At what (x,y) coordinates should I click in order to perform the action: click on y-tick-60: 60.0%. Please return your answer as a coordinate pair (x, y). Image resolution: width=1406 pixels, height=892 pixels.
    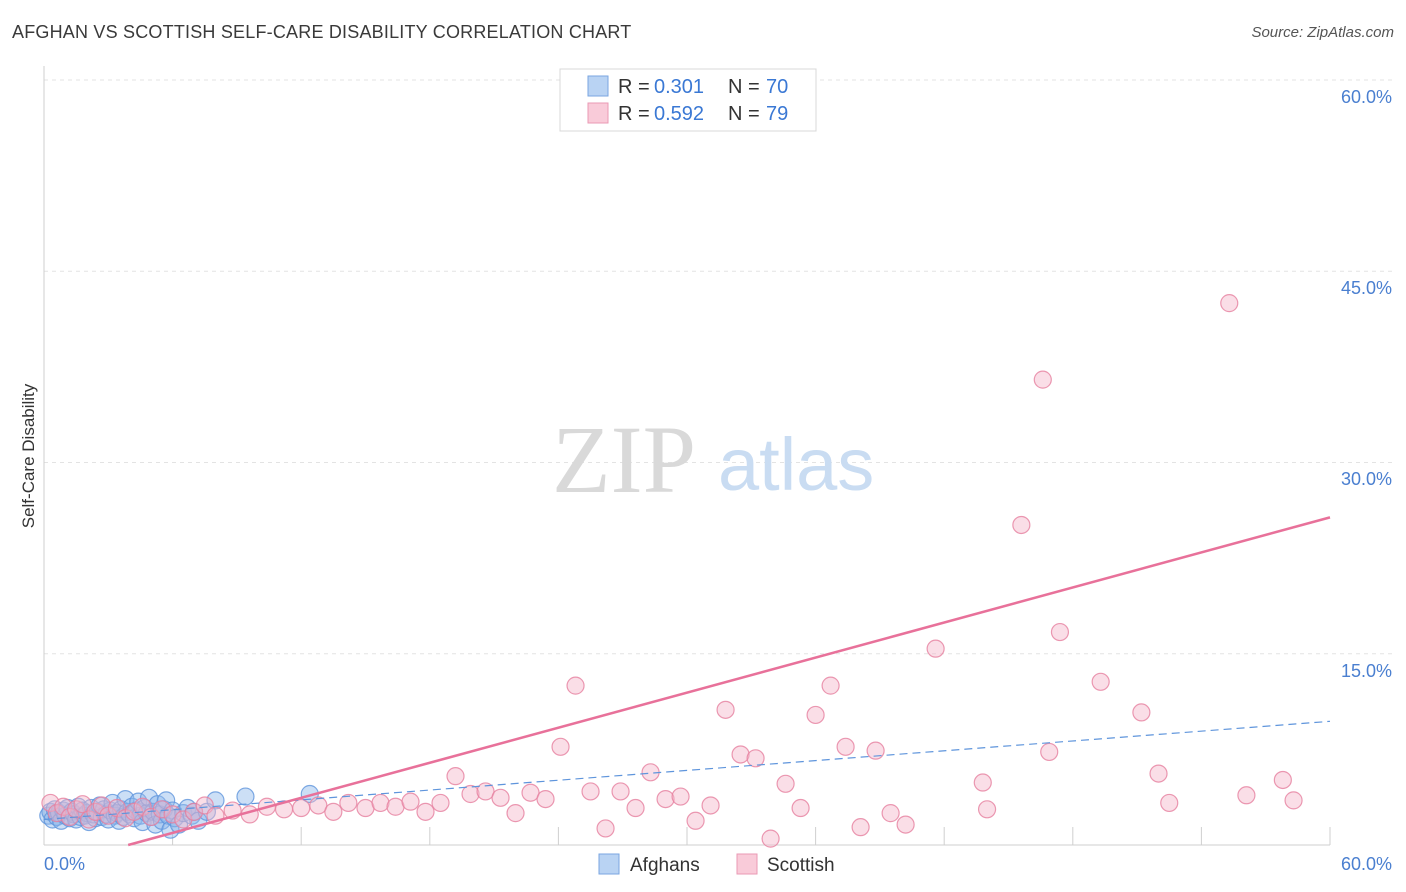
    Looking at the image, I should click on (1366, 97).